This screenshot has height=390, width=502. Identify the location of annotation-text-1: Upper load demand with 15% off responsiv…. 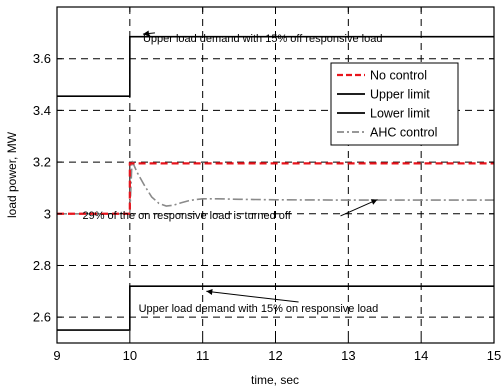
(263, 39).